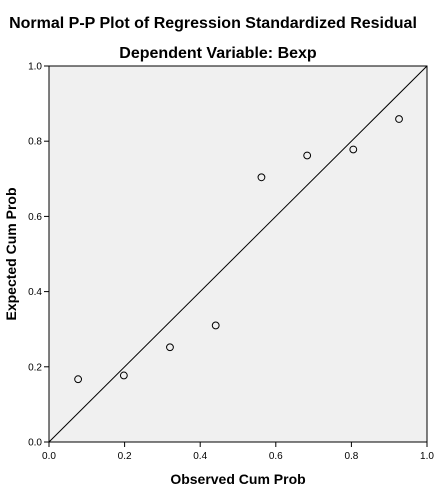 This screenshot has width=437, height=501. I want to click on y-tick-label: 1.0, so click(35, 67).